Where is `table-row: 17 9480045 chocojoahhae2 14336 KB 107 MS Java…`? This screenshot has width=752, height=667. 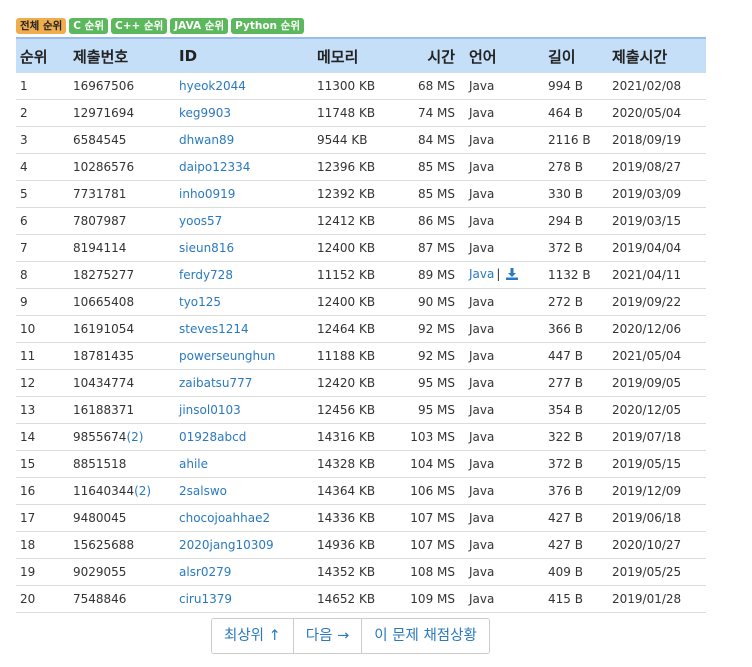 table-row: 17 9480045 chocojoahhae2 14336 KB 107 MS Java… is located at coordinates (361, 518).